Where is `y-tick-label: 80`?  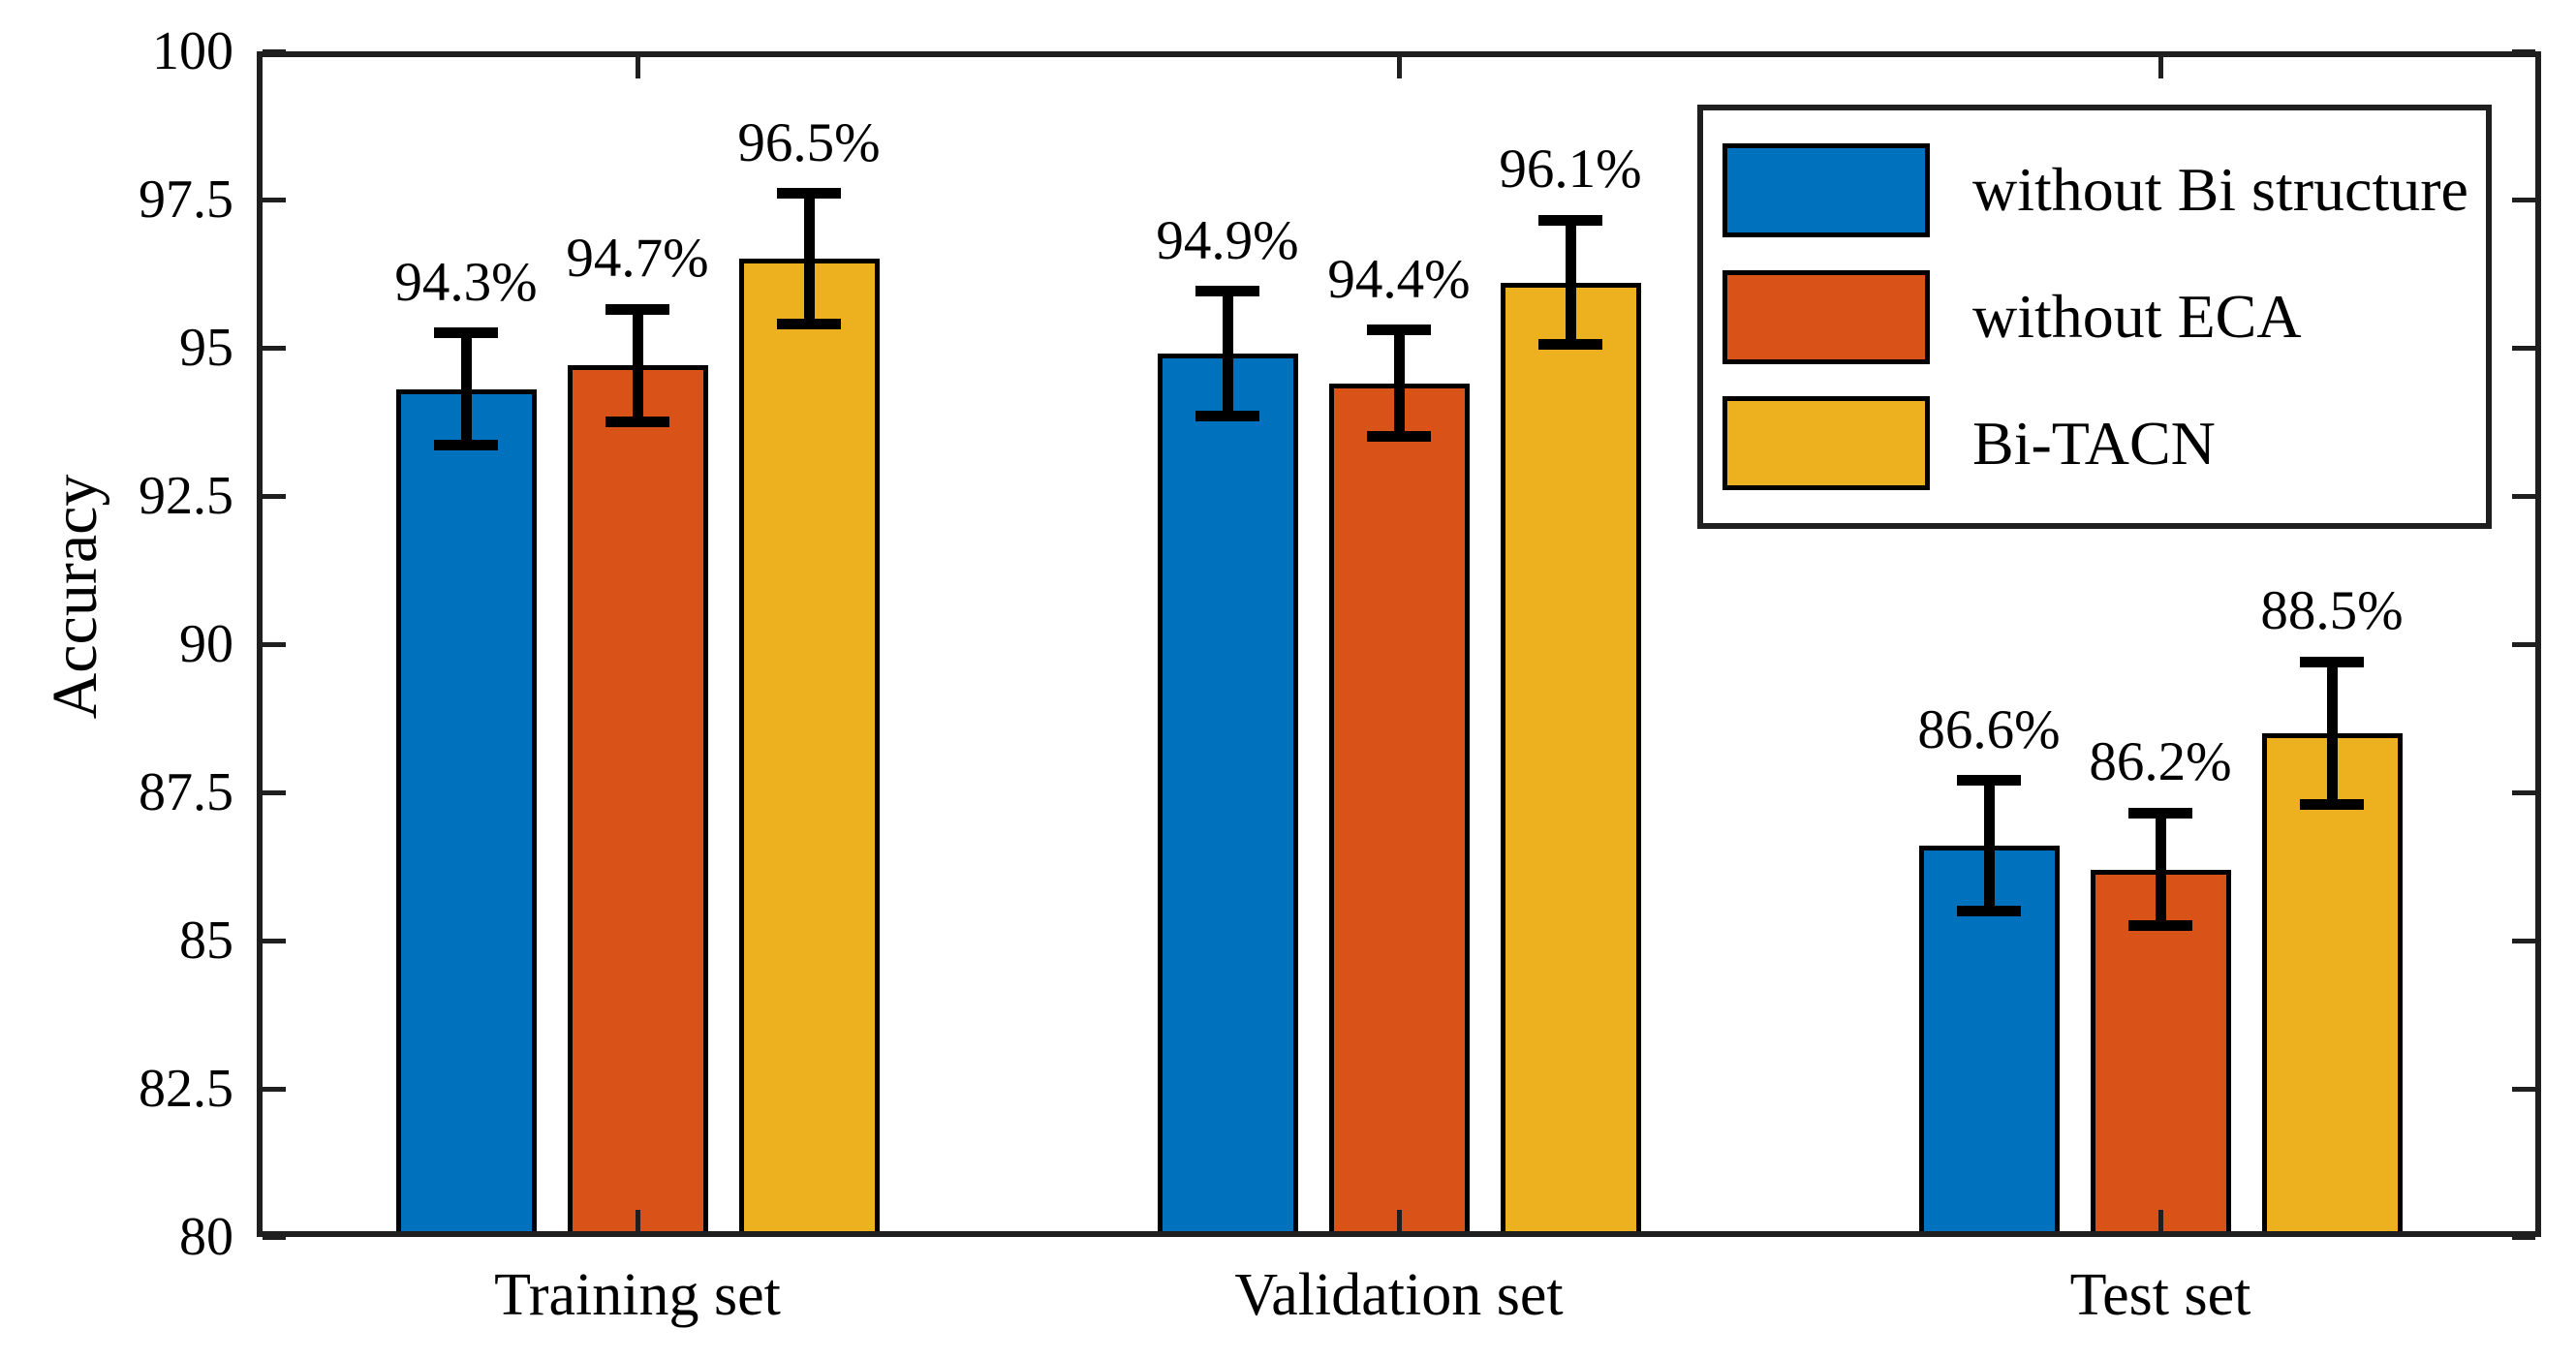 y-tick-label: 80 is located at coordinates (206, 1237).